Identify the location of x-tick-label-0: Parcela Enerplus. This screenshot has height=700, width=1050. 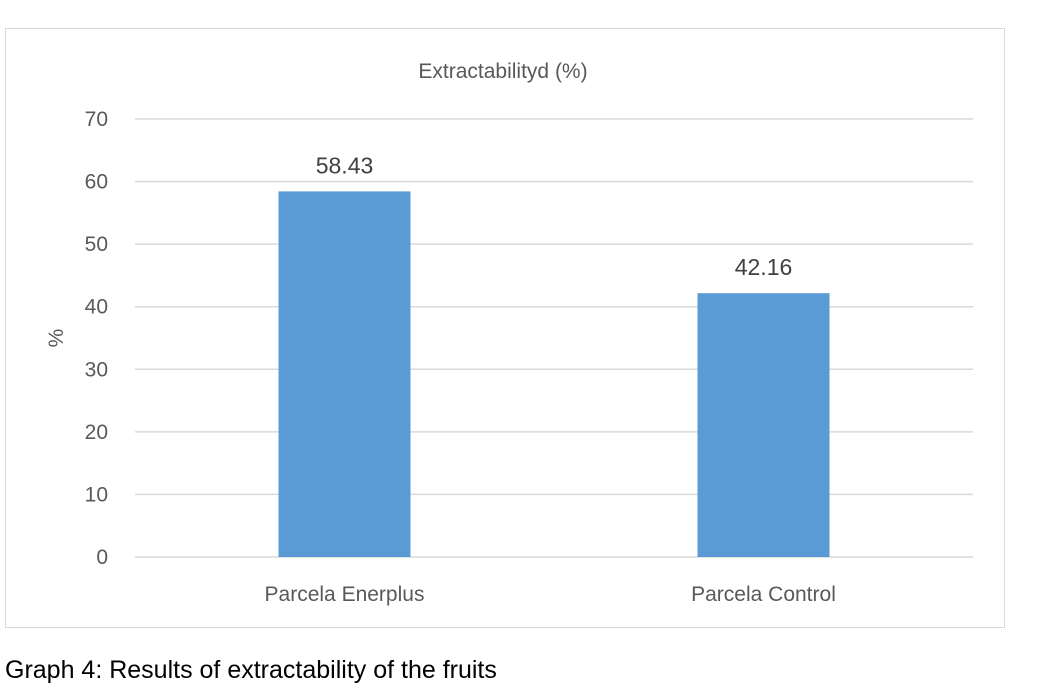
(345, 594).